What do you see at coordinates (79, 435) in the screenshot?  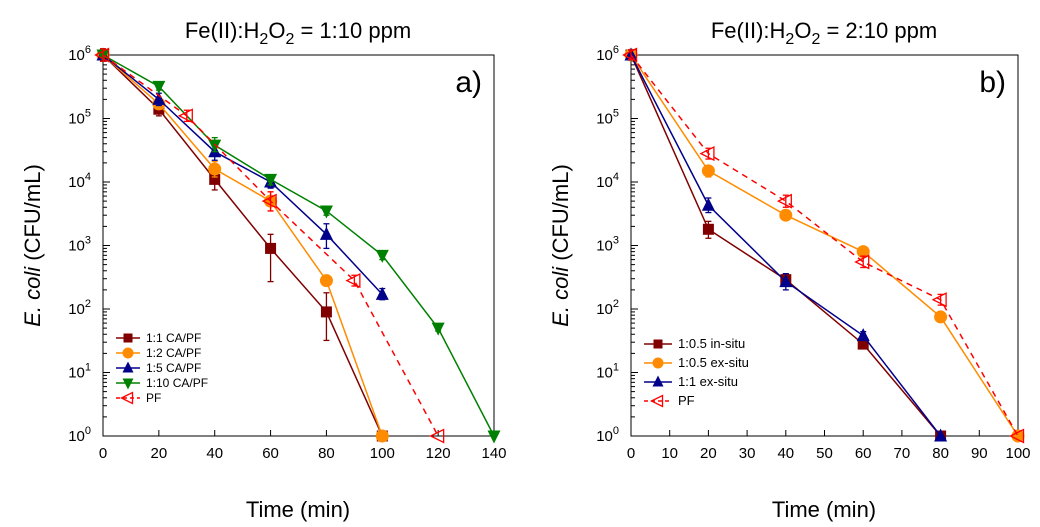 I see `y-tick-label: 10⁰` at bounding box center [79, 435].